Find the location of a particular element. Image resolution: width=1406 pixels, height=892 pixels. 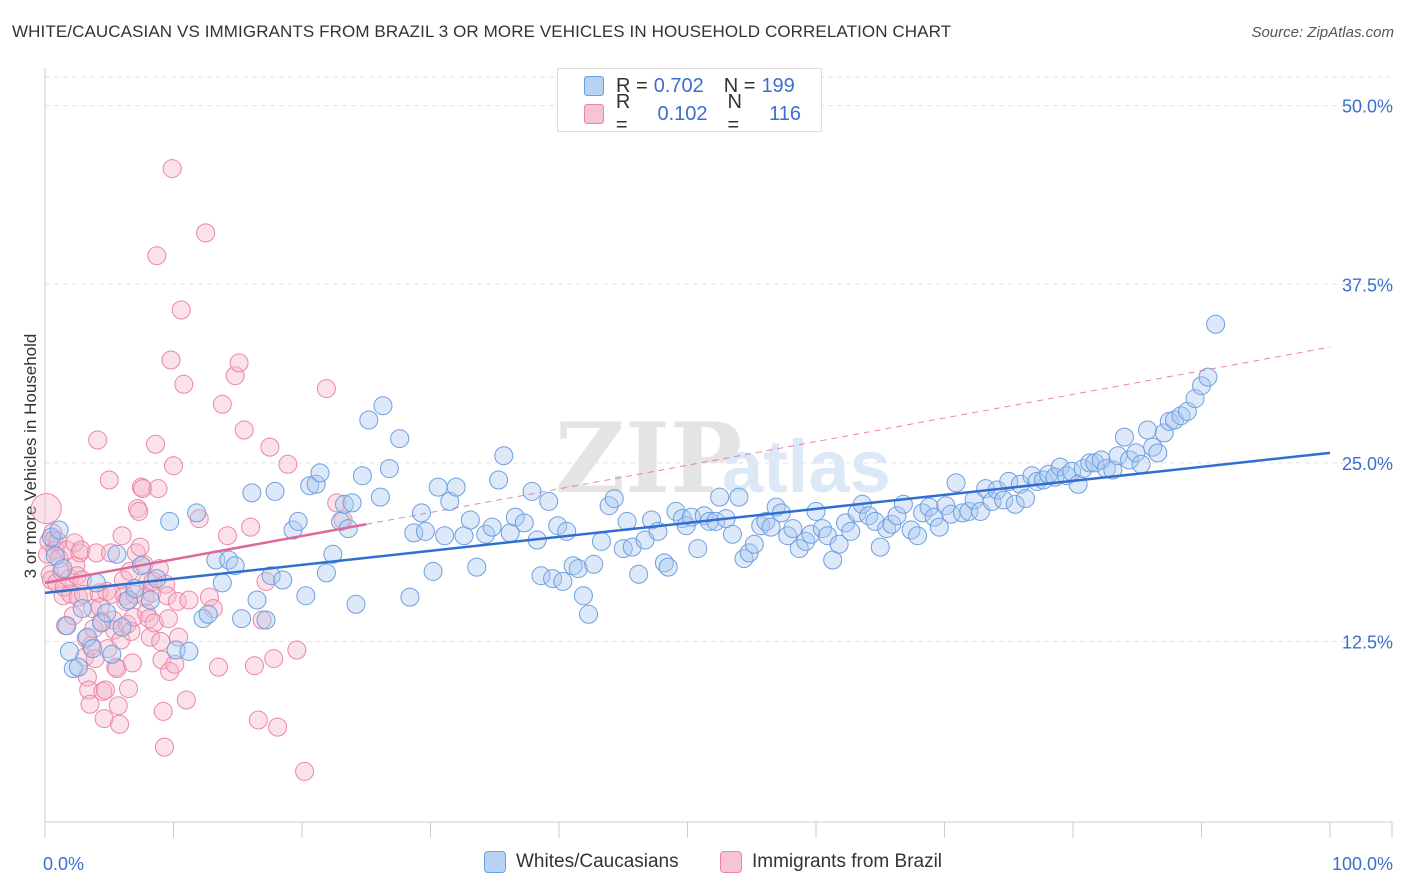

bottom-legend-brazil: Immigrants from Brazil is located at coordinates (831, 862).